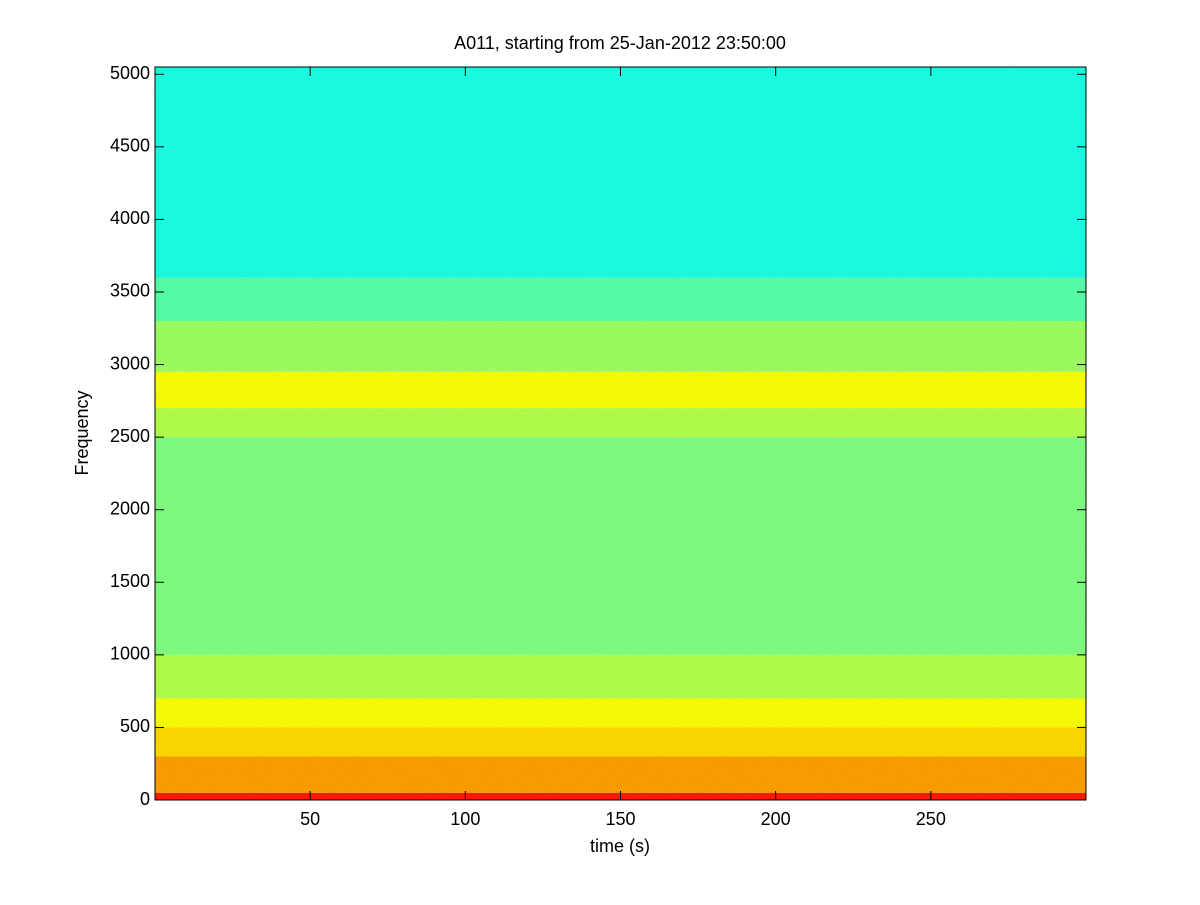 Image resolution: width=1200 pixels, height=905 pixels. What do you see at coordinates (620, 846) in the screenshot?
I see `x-axis-label: time (s)` at bounding box center [620, 846].